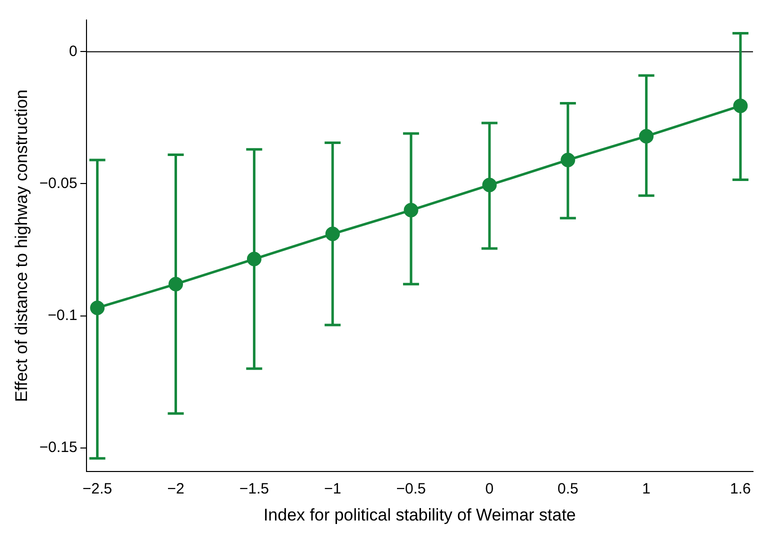 This screenshot has height=538, width=773. What do you see at coordinates (63, 315) in the screenshot?
I see `y-tick-label: −0.1` at bounding box center [63, 315].